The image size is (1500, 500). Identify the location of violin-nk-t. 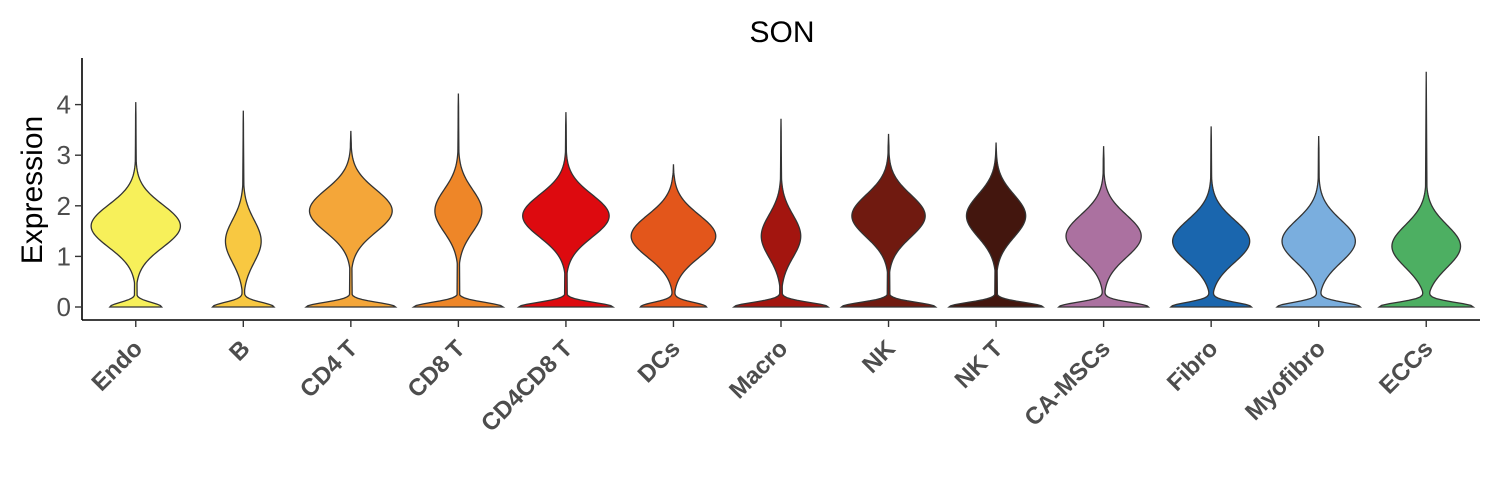
(996, 225).